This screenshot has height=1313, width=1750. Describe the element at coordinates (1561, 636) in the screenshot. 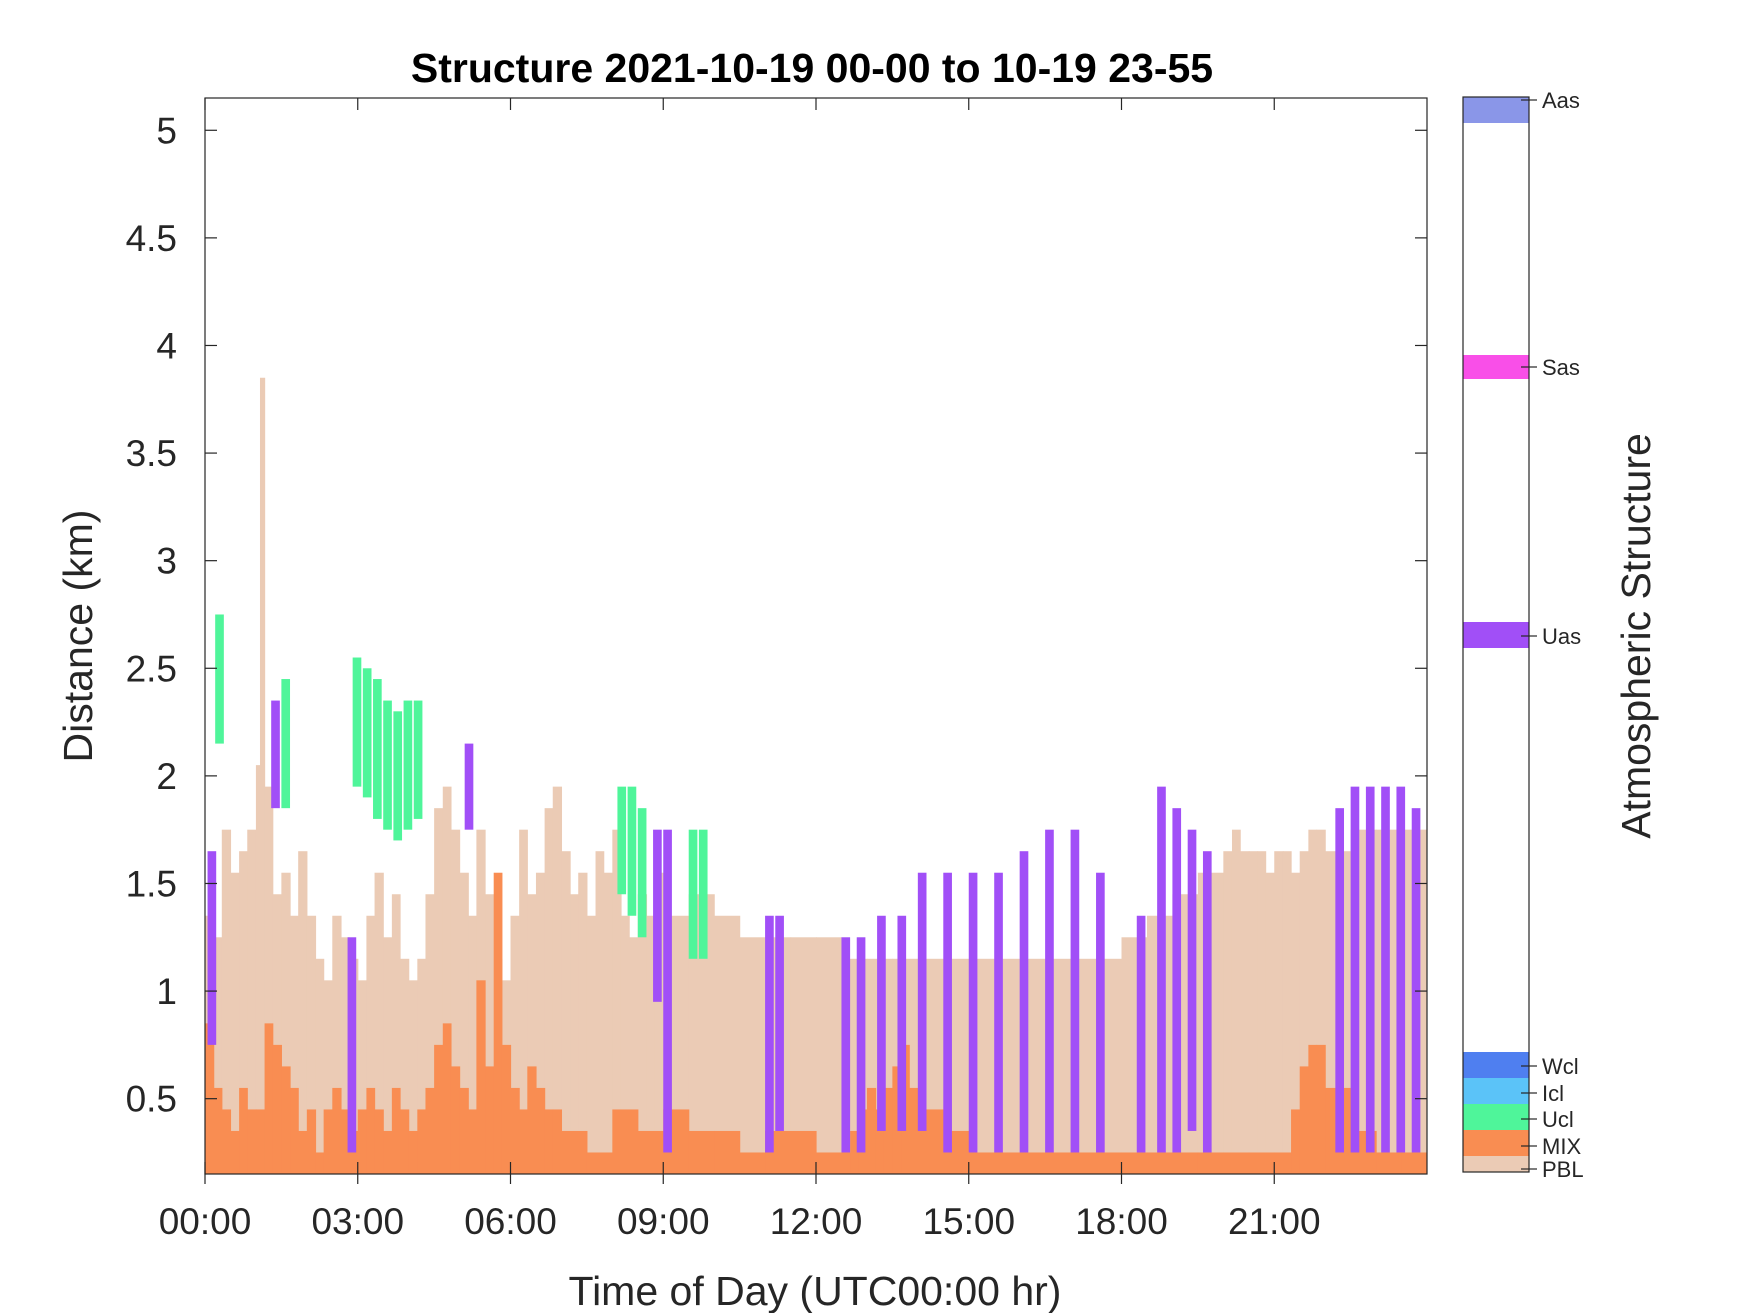

I see `colorbar-label-uas: Uas` at that location.